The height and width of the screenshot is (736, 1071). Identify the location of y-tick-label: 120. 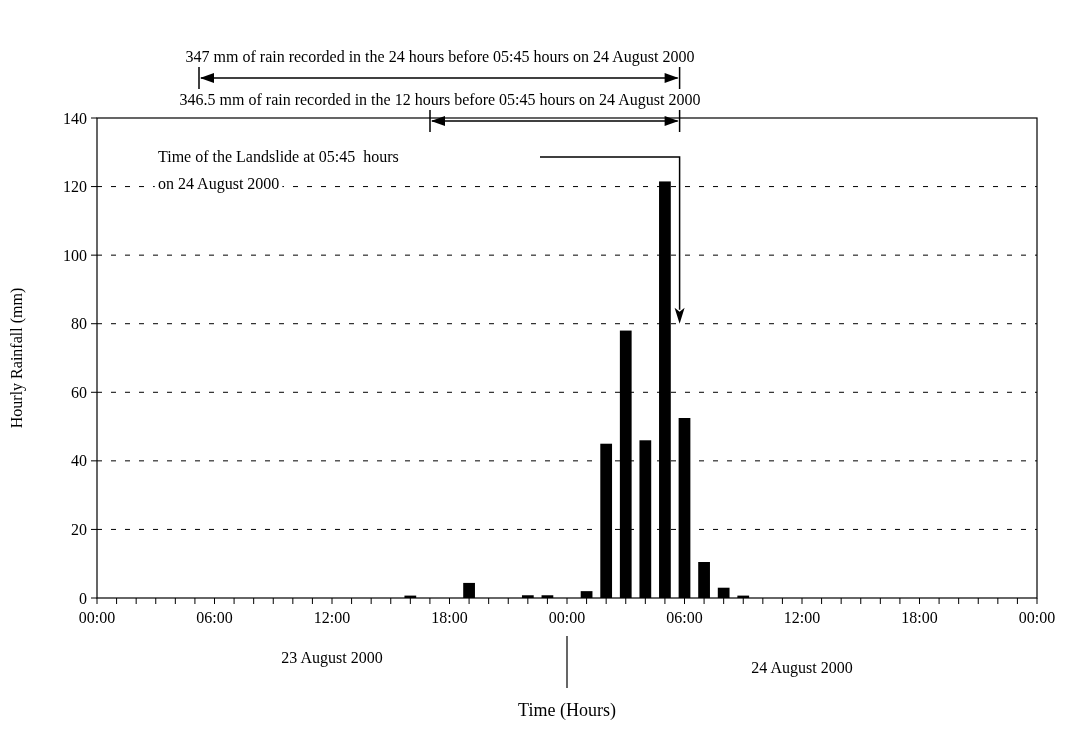
(75, 187).